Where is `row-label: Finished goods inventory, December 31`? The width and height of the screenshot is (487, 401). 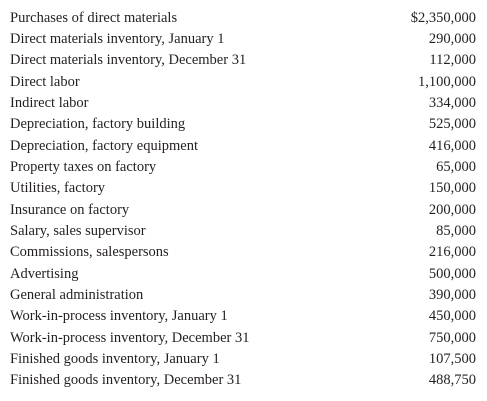 row-label: Finished goods inventory, December 31 is located at coordinates (126, 380).